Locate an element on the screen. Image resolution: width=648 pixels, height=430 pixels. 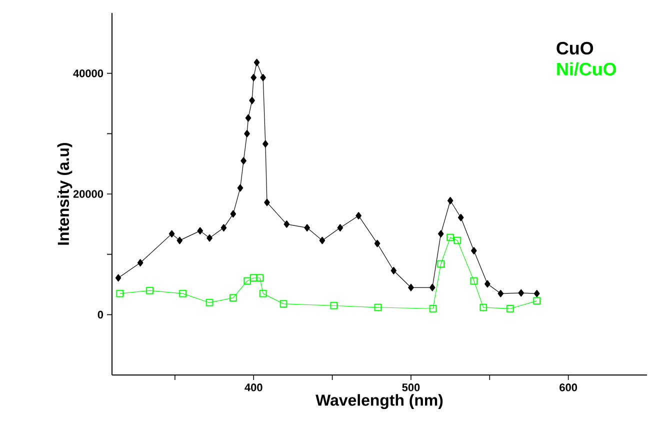
x-axis-title: Wavelength (nm) is located at coordinates (379, 402).